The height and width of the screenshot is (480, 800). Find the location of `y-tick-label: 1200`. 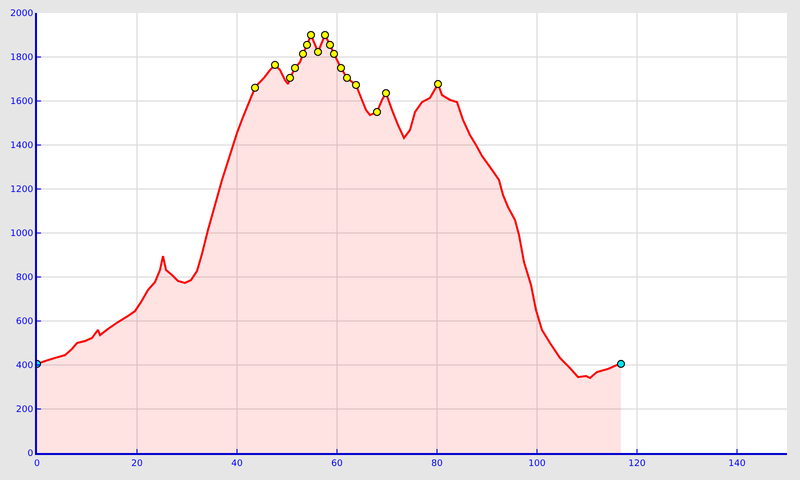

y-tick-label: 1200 is located at coordinates (22, 190).